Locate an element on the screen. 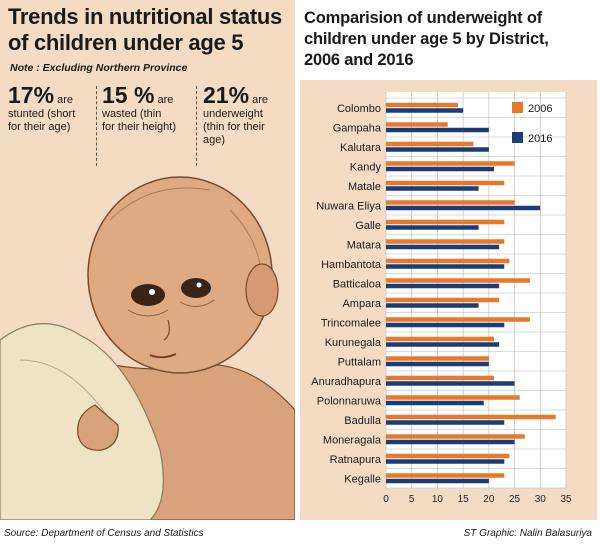  category-label: Batticaloa is located at coordinates (357, 284).